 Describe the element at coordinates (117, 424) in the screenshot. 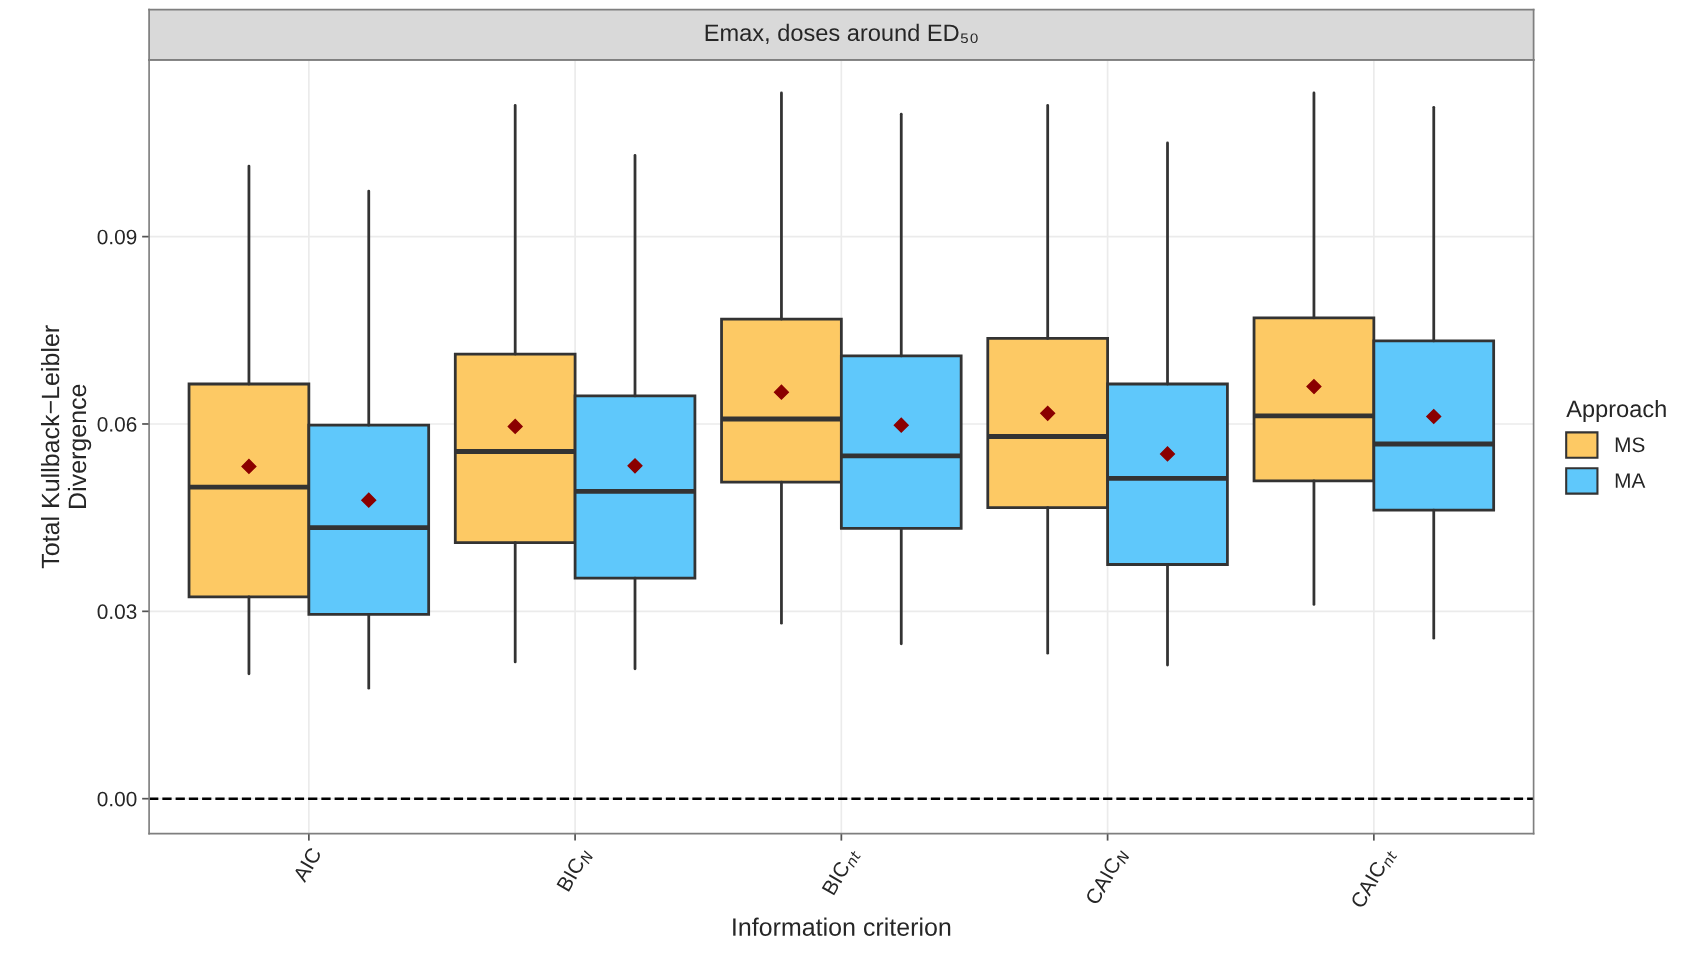

I see `y-tick-label: 0.06` at that location.